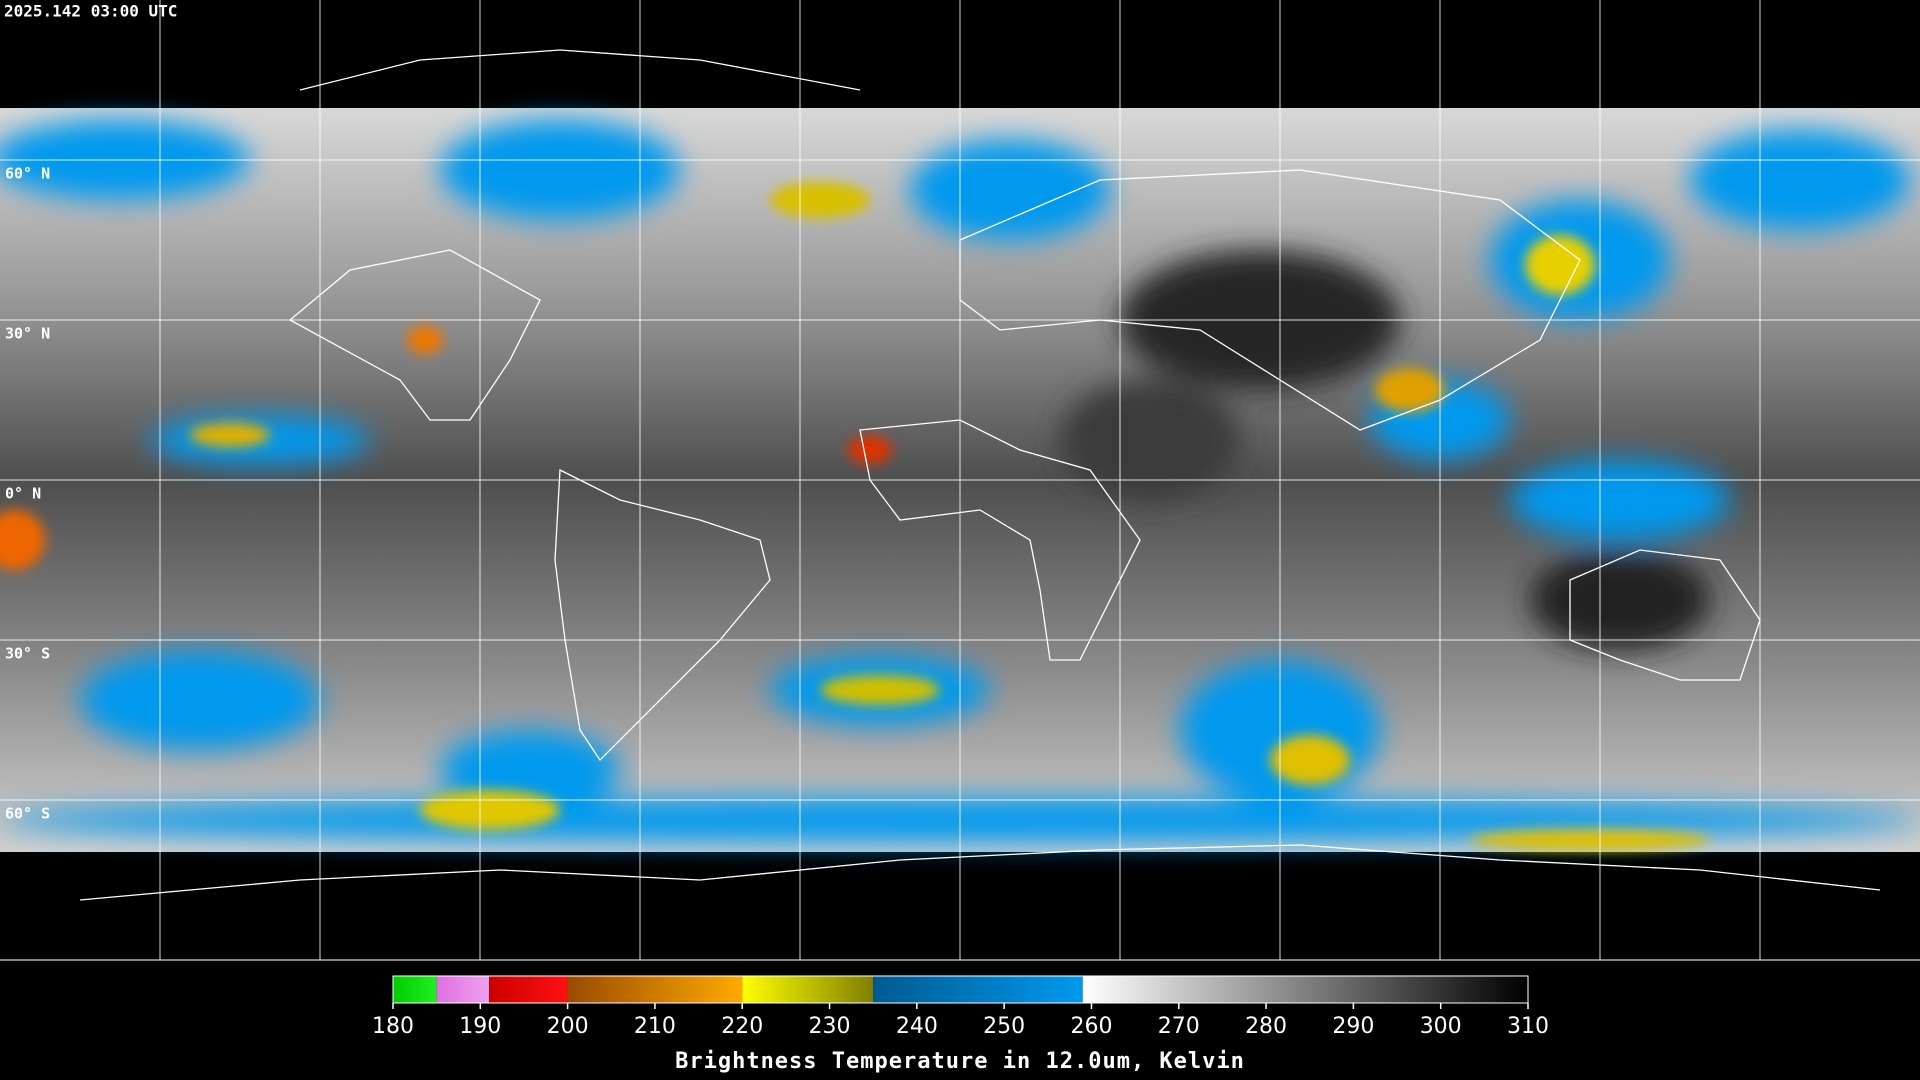 This screenshot has height=1080, width=1920. What do you see at coordinates (1528, 1026) in the screenshot?
I see `colorbar-tick-label: 310` at bounding box center [1528, 1026].